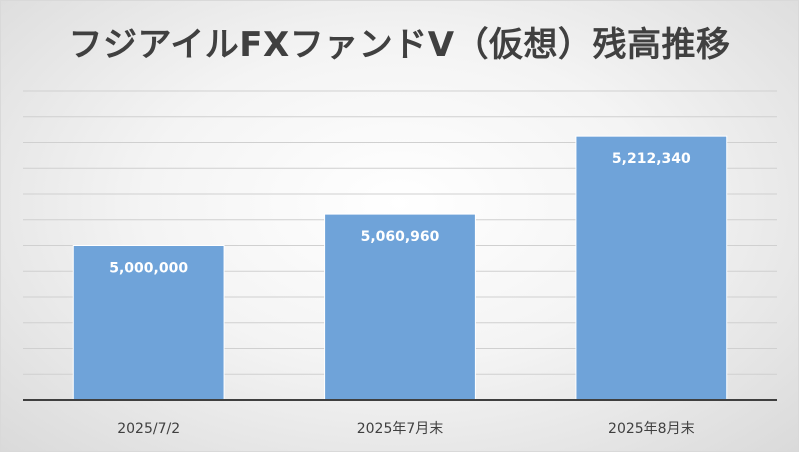  What do you see at coordinates (148, 269) in the screenshot?
I see `bar-data-label: 5,000,000` at bounding box center [148, 269].